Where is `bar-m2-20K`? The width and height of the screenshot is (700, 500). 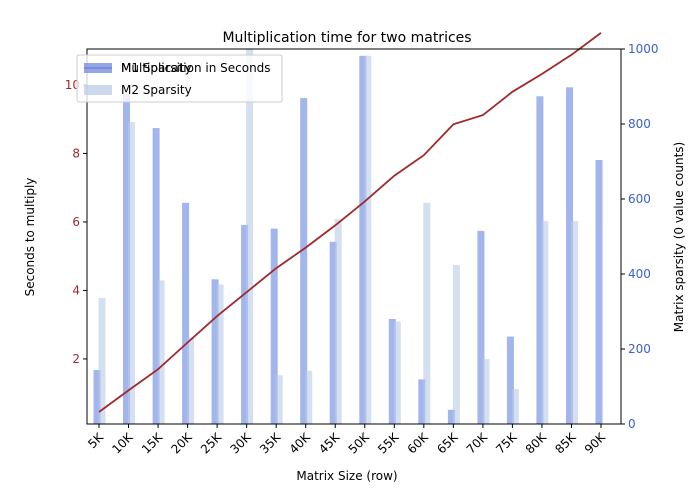
bar-m2-20K is located at coordinates (191, 380).